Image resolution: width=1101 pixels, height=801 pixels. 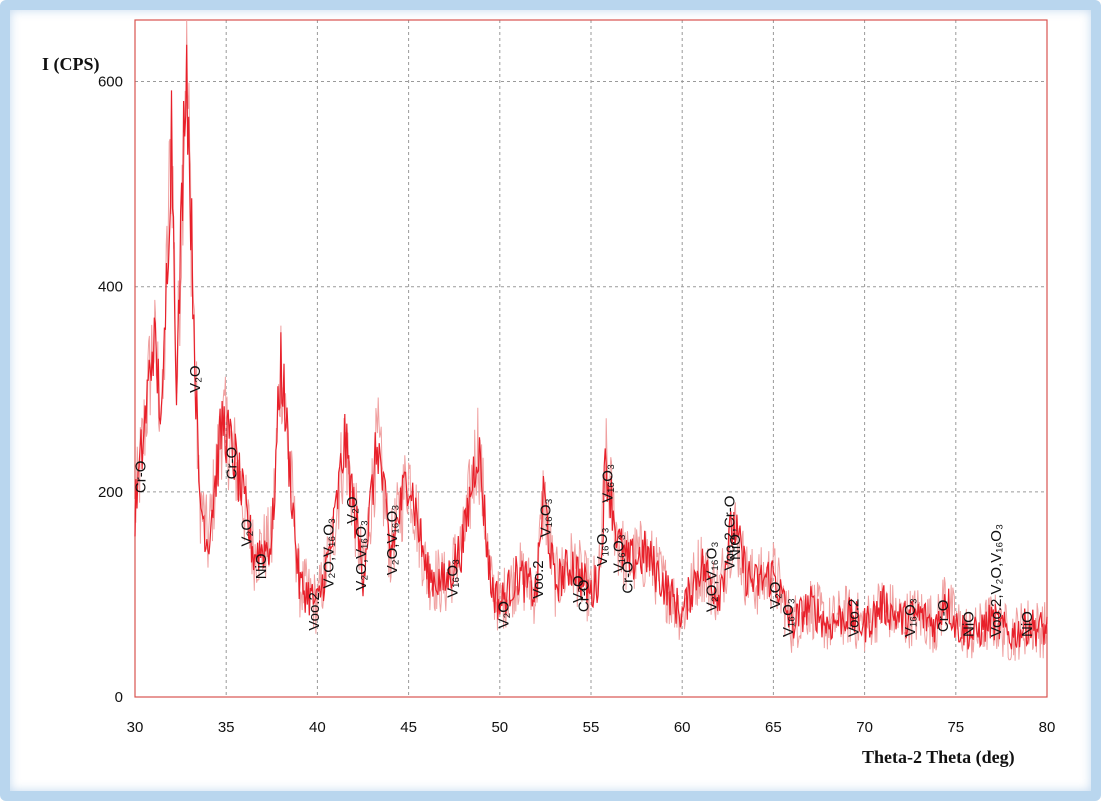 What do you see at coordinates (317, 727) in the screenshot?
I see `x-tick-label: 40` at bounding box center [317, 727].